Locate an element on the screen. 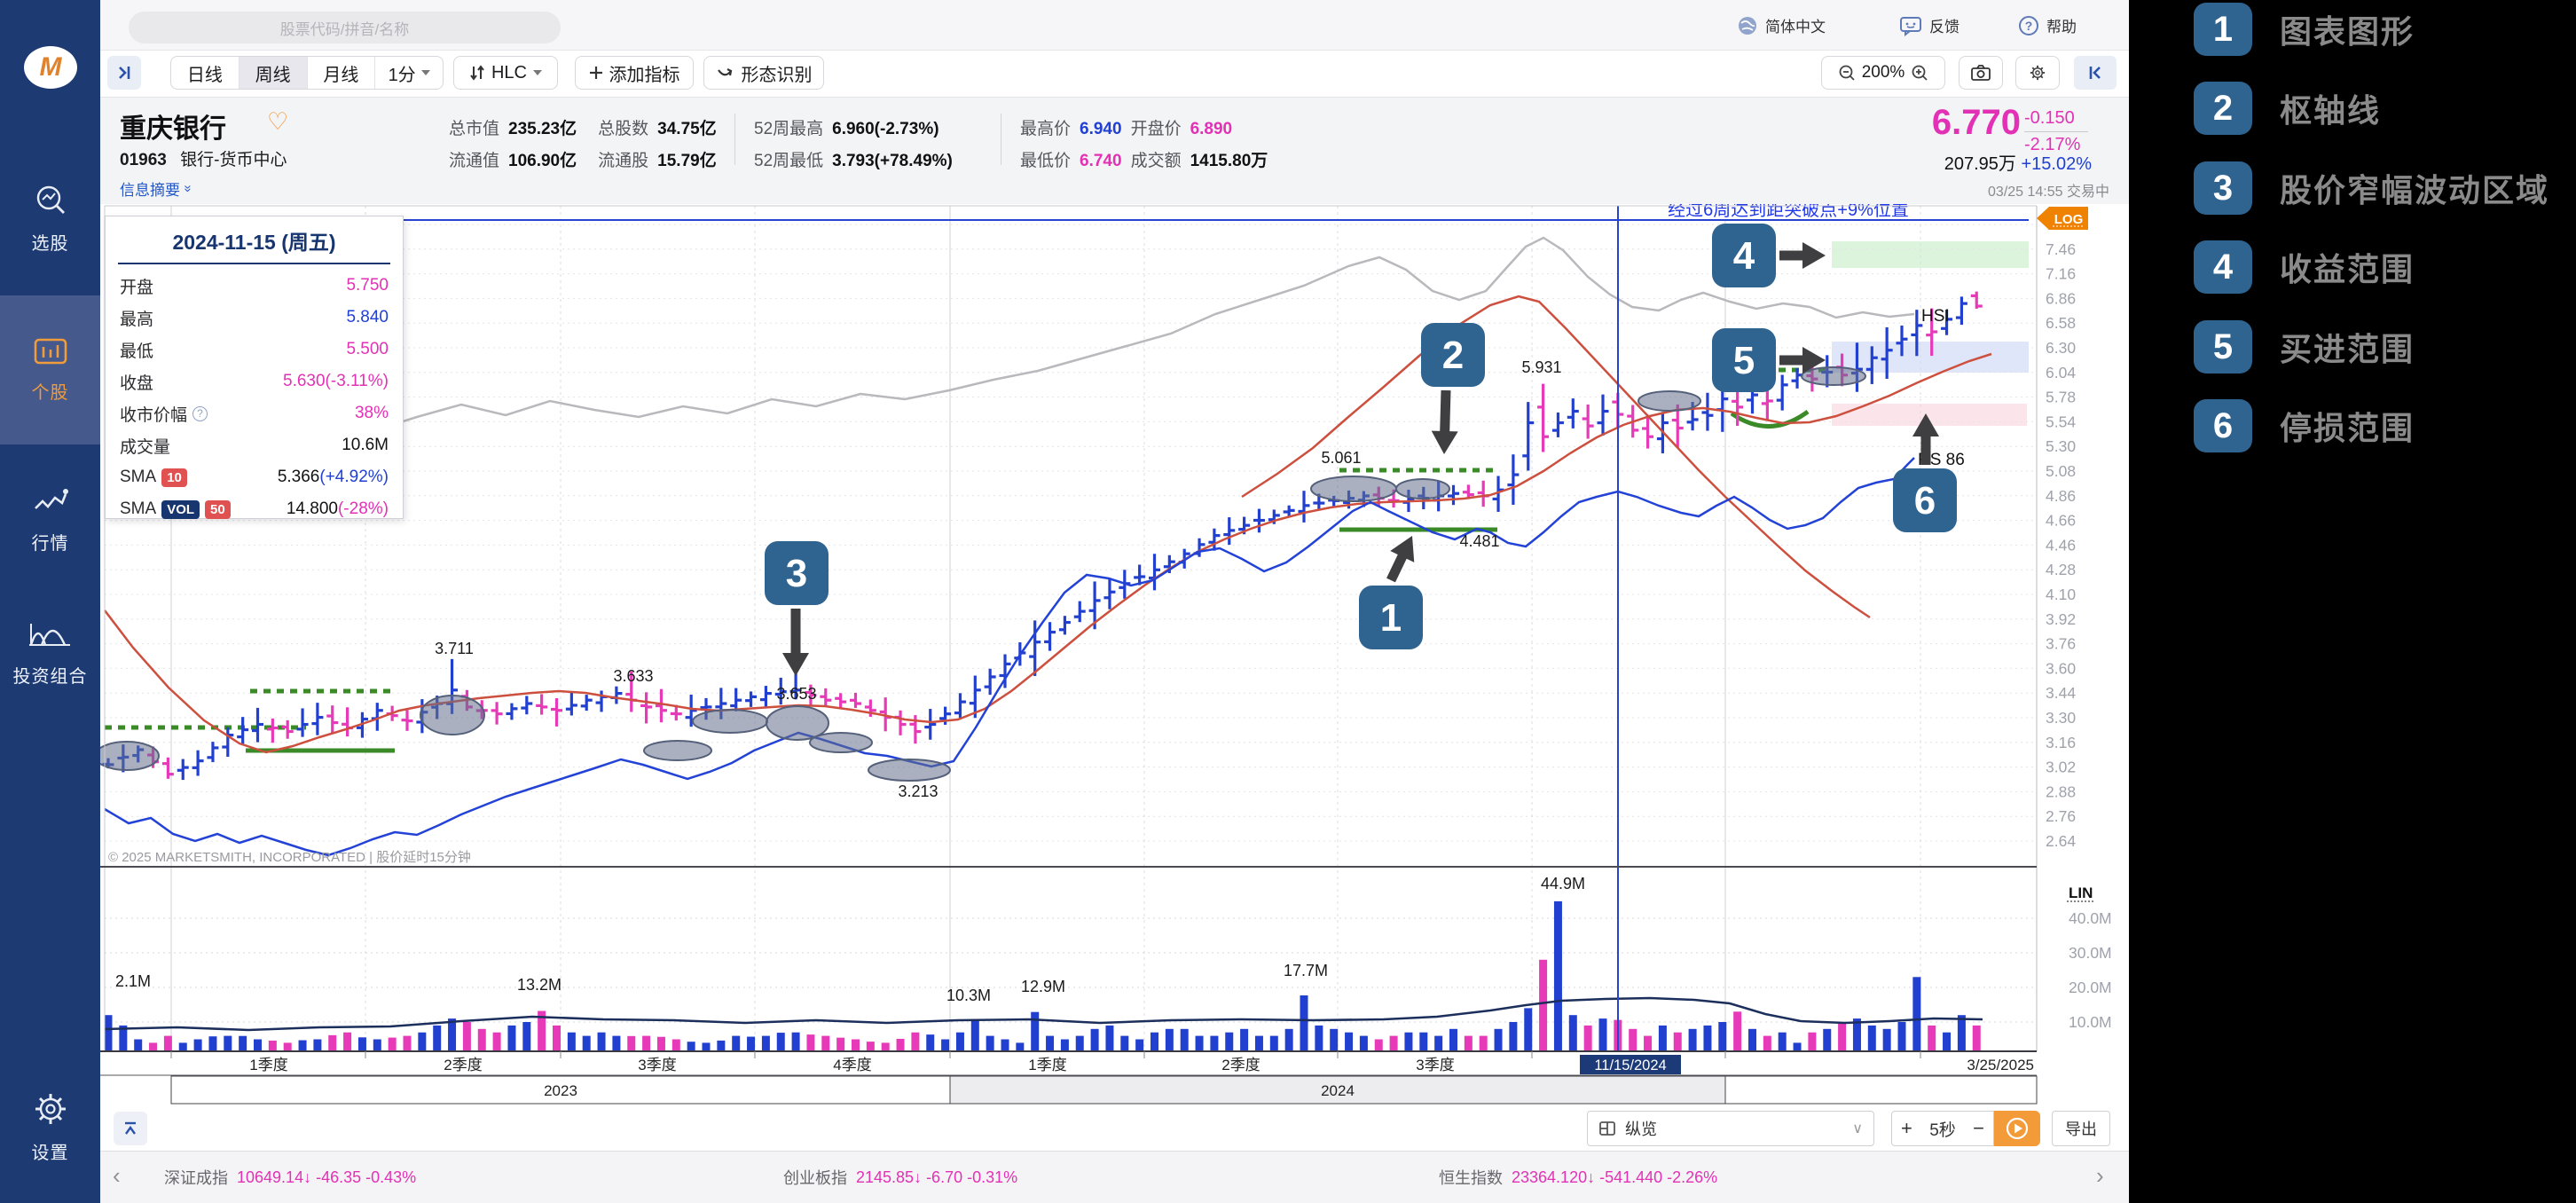 This screenshot has height=1203, width=2576. sidebar-item-market: 行情 is located at coordinates (50, 519).